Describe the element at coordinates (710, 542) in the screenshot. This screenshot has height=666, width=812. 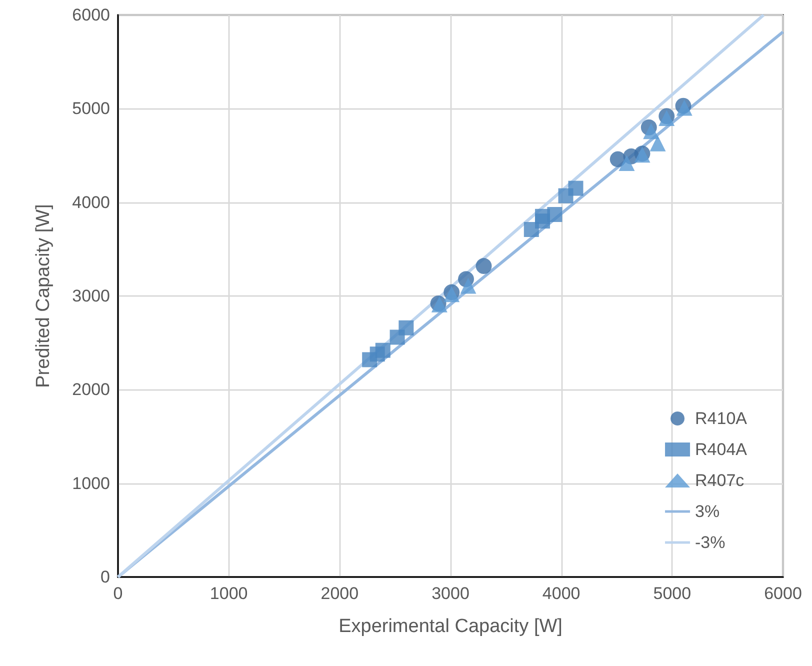
I see `legend-label: -3%` at that location.